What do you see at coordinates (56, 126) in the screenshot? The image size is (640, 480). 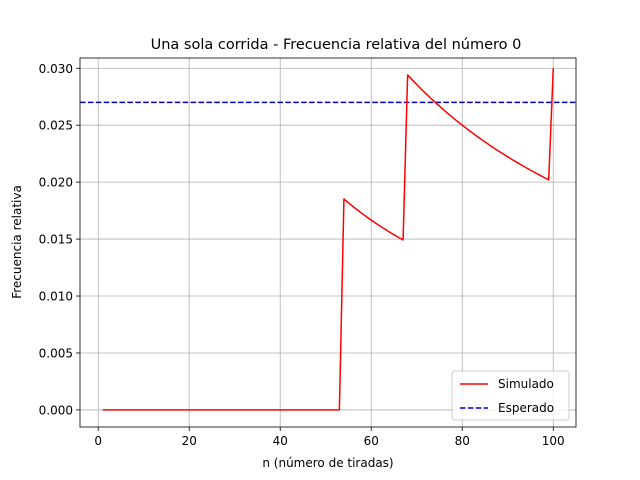 I see `y-tick-label: 0.025` at bounding box center [56, 126].